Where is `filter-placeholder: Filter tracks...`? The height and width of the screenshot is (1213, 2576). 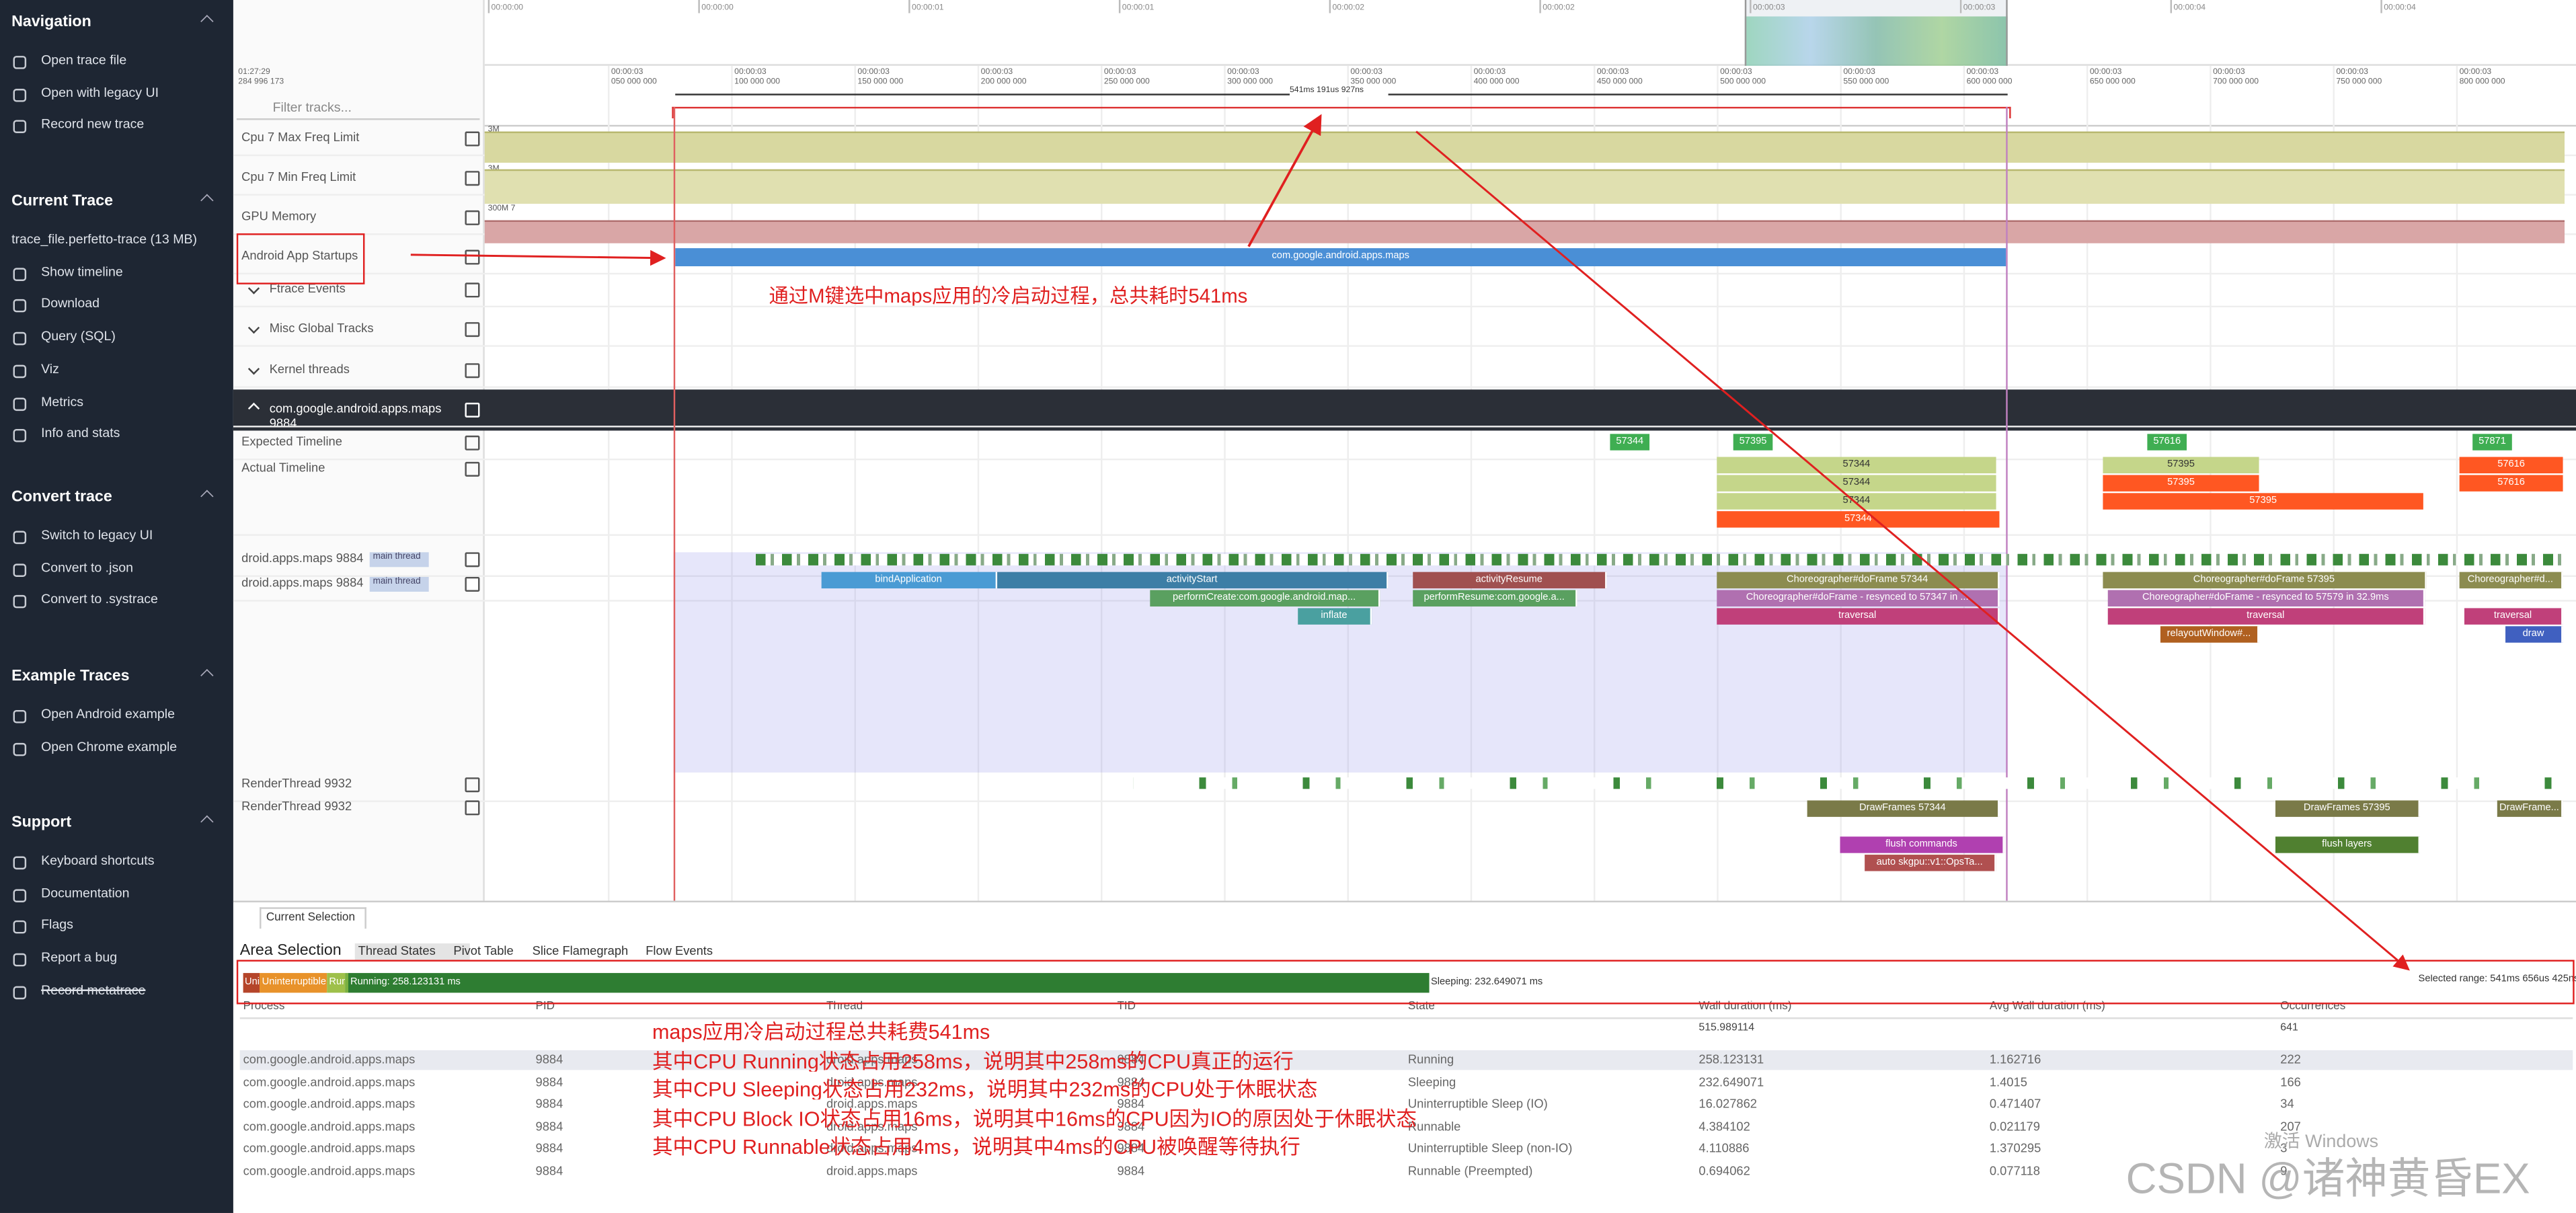 filter-placeholder: Filter tracks... is located at coordinates (312, 108).